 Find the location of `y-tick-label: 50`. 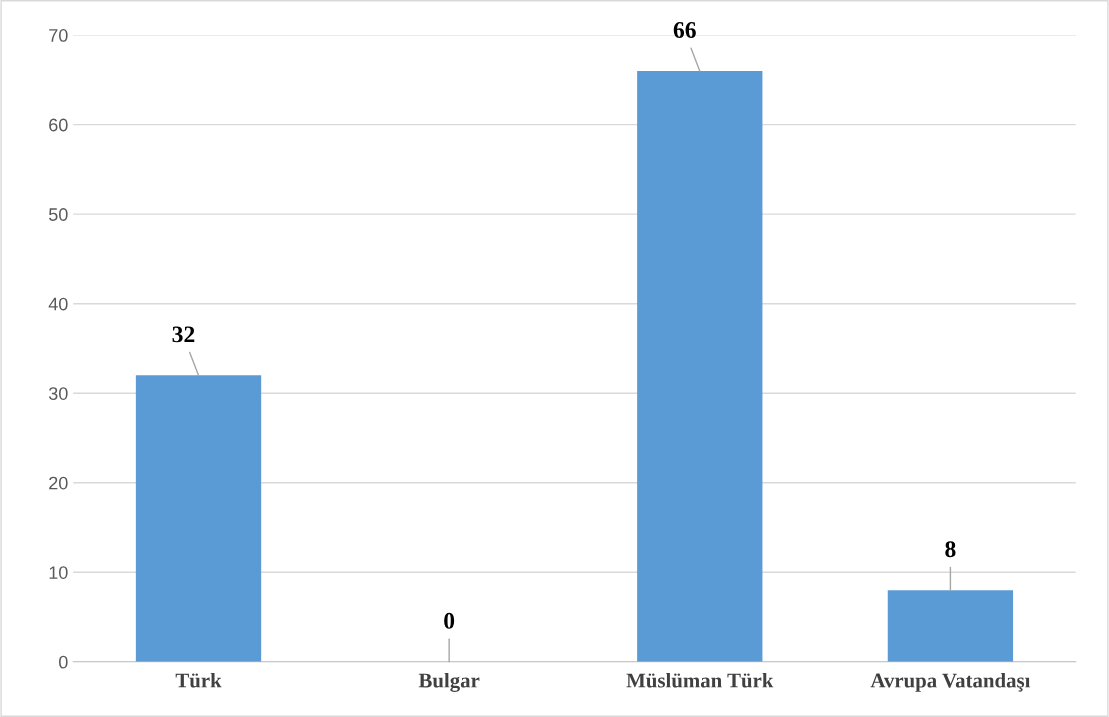

y-tick-label: 50 is located at coordinates (58, 214).